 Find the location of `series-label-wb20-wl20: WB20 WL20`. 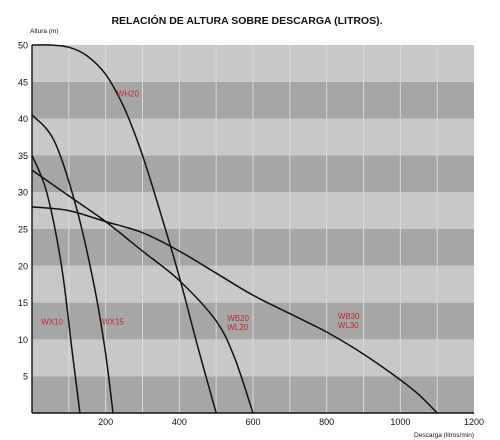

series-label-wb20-wl20: WB20 WL20 is located at coordinates (238, 323).